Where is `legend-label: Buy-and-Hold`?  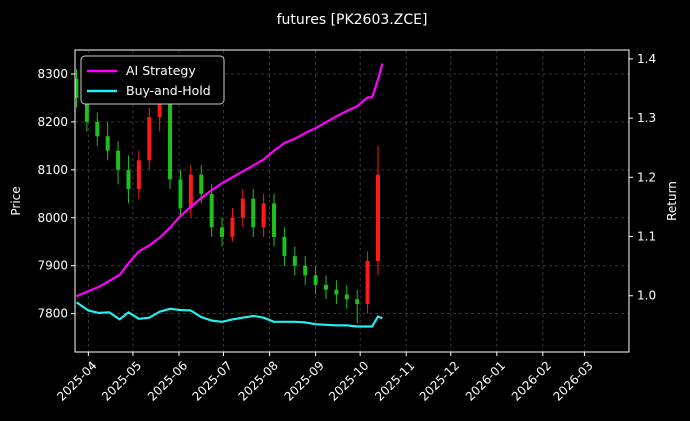 legend-label: Buy-and-Hold is located at coordinates (168, 90).